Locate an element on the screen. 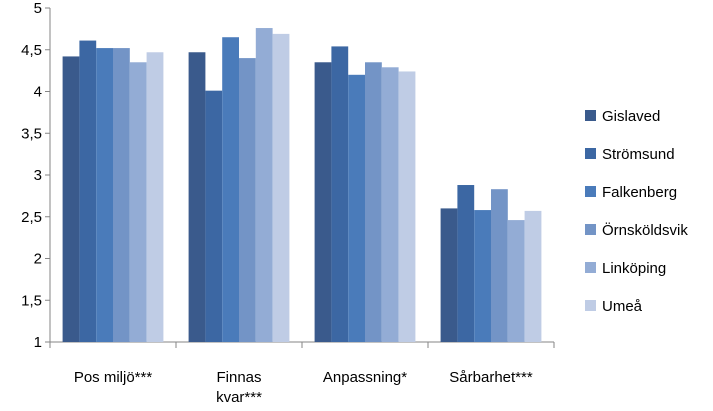  legend-label: Umeå is located at coordinates (622, 306).